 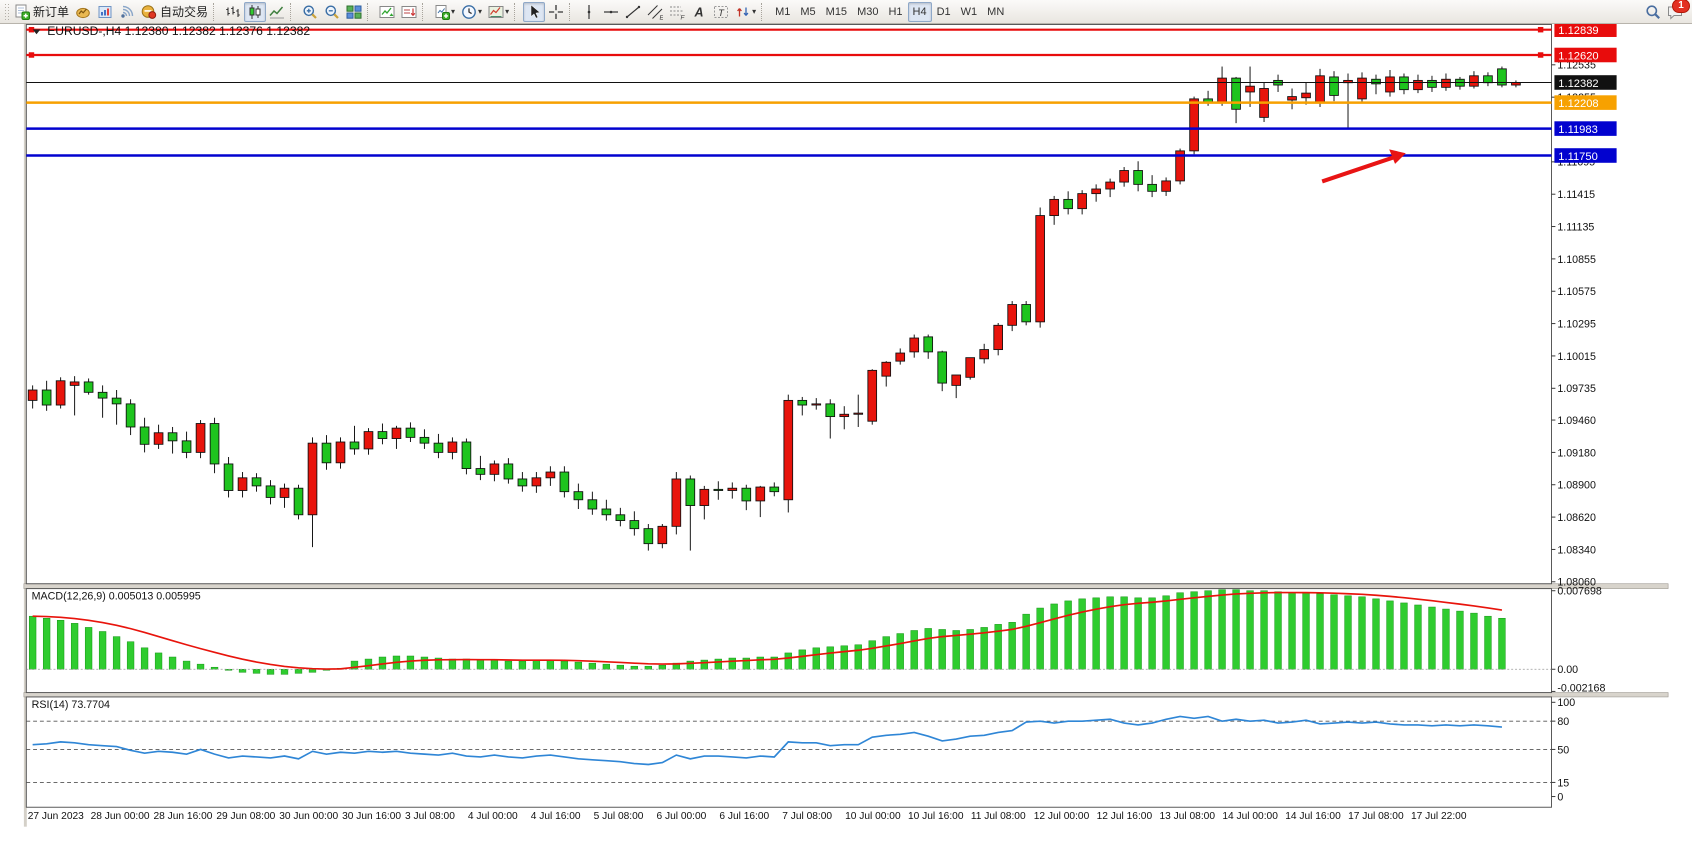 What do you see at coordinates (788, 752) in the screenshot?
I see `rsi-pane` at bounding box center [788, 752].